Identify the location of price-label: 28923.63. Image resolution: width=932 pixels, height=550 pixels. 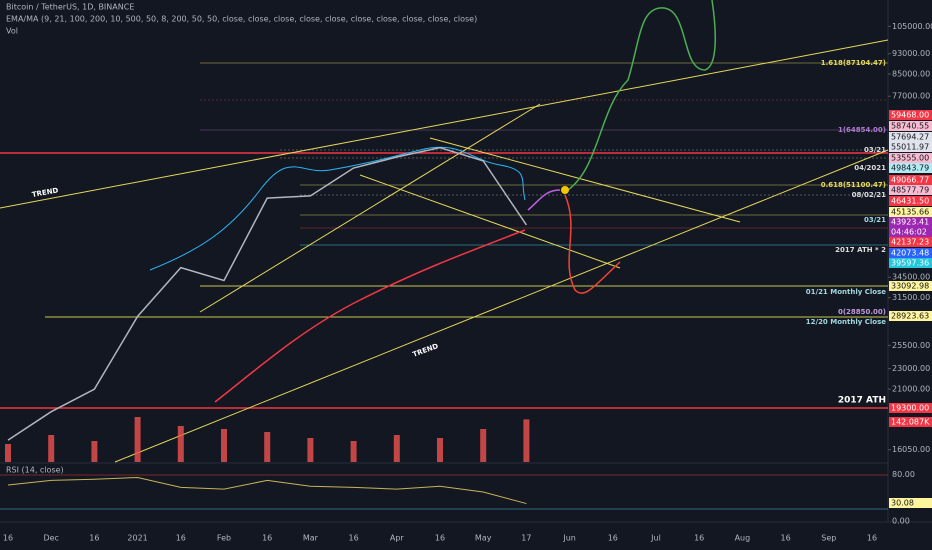
(910, 316).